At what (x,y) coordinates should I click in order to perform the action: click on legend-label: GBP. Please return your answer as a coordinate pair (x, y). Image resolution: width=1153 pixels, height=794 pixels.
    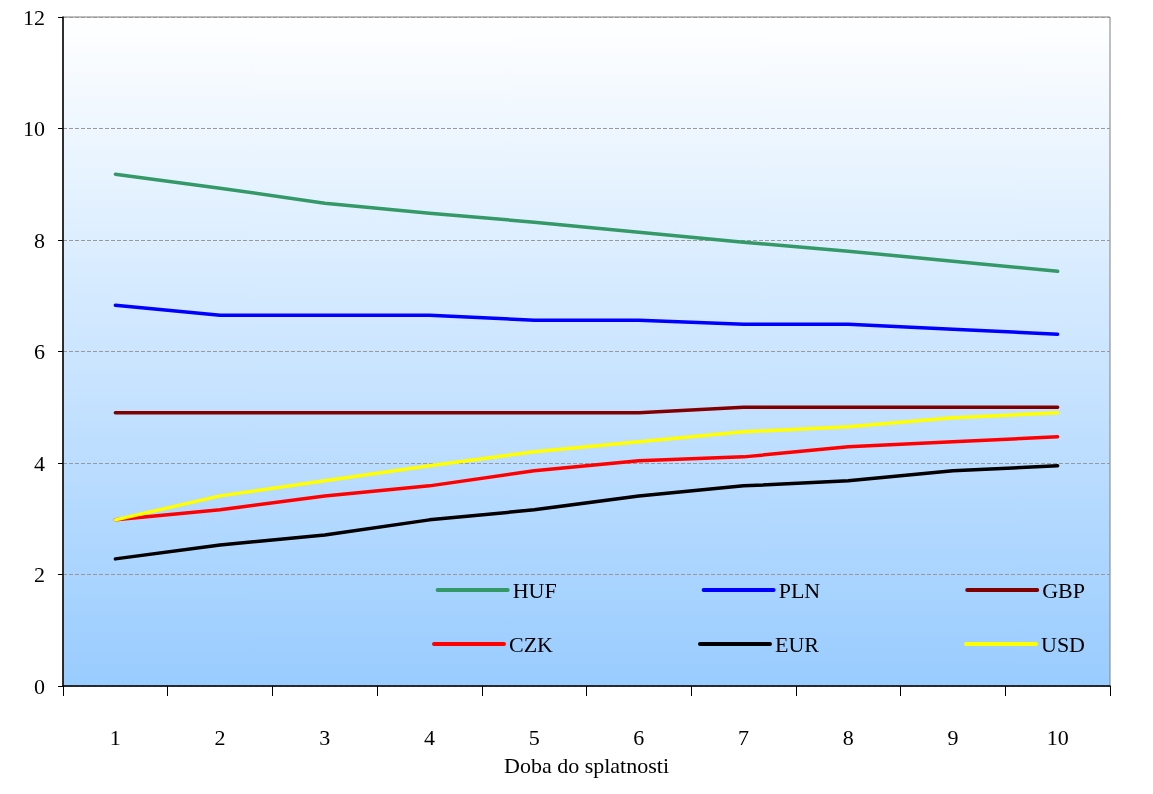
    Looking at the image, I should click on (1063, 590).